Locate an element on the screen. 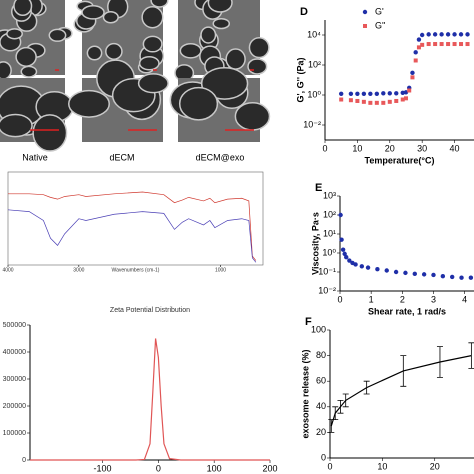 This screenshot has height=474, width=474. chart-title: Zeta Potential Distribution is located at coordinates (150, 310).